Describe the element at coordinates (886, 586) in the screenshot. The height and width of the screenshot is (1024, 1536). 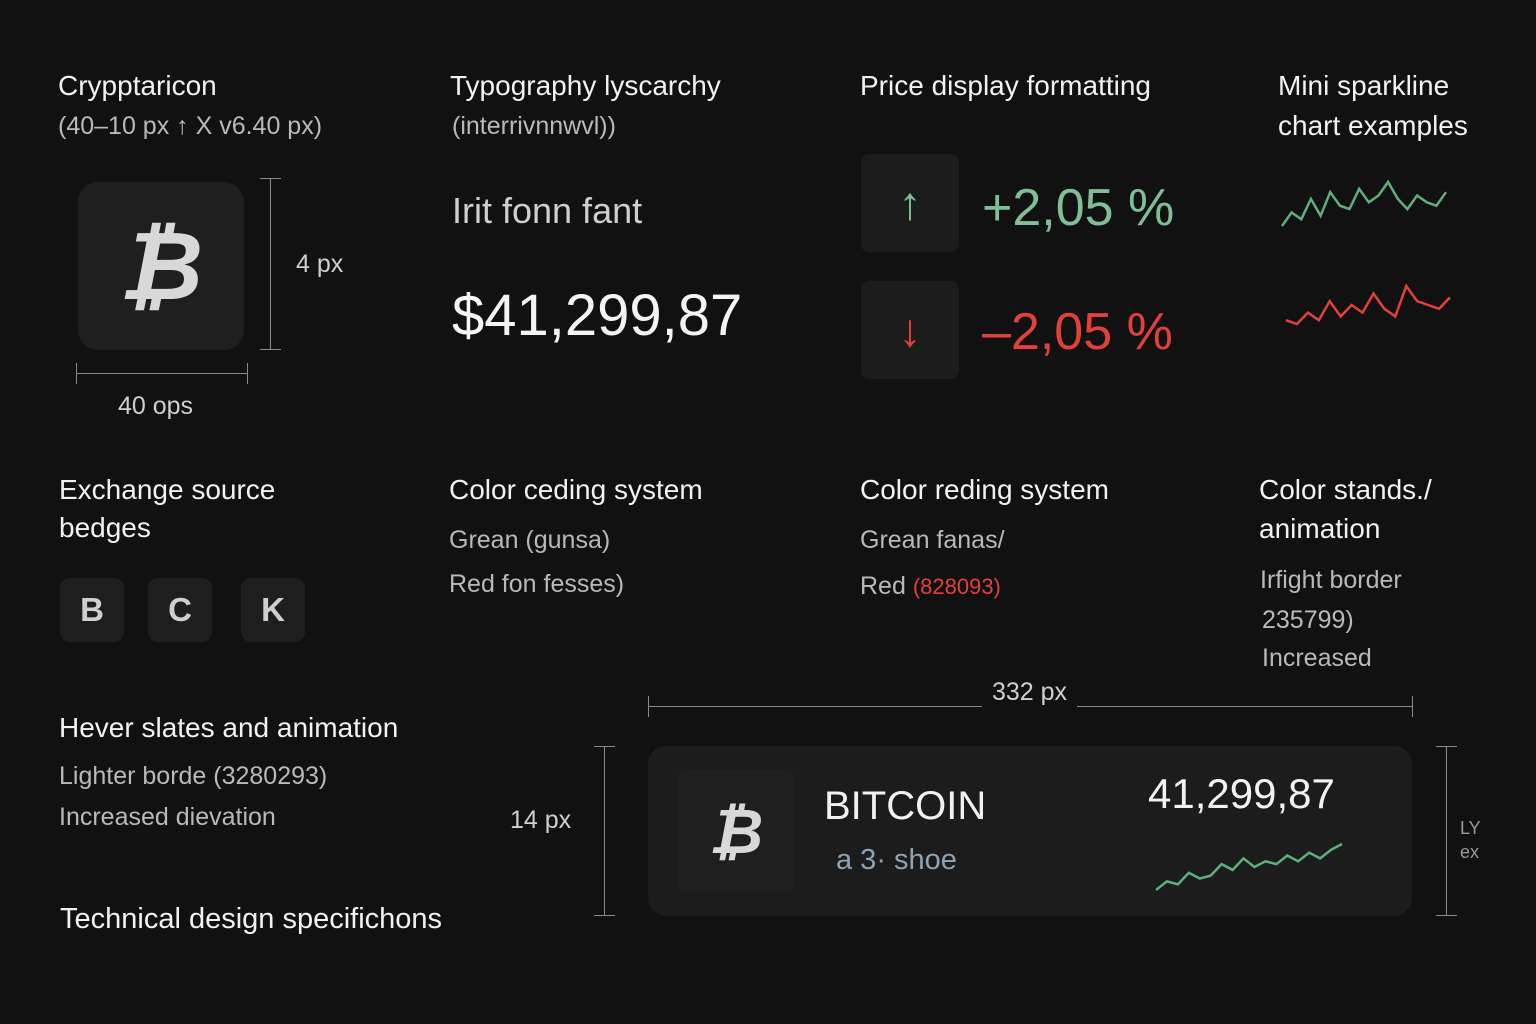
I see `color-coding-b-red-label: Red` at that location.